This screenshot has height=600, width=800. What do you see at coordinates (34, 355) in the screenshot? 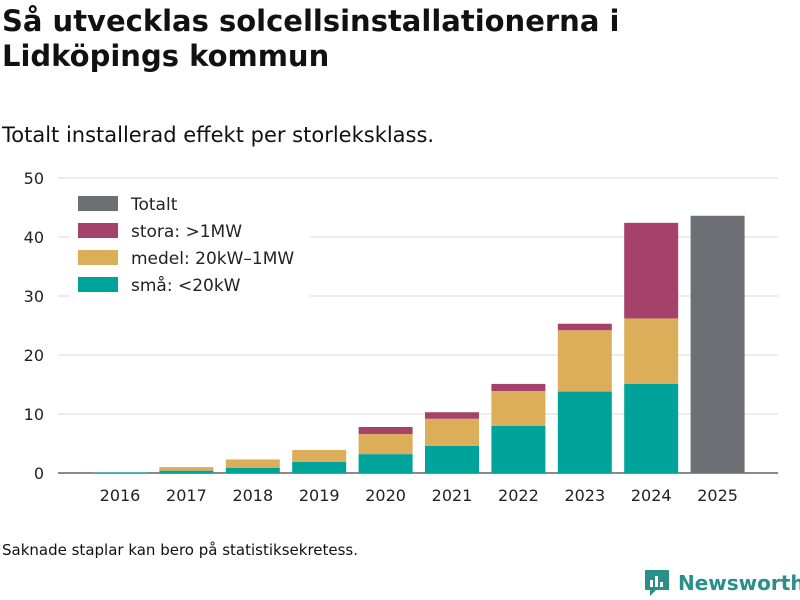
I see `y-tick-label: 20` at bounding box center [34, 355].